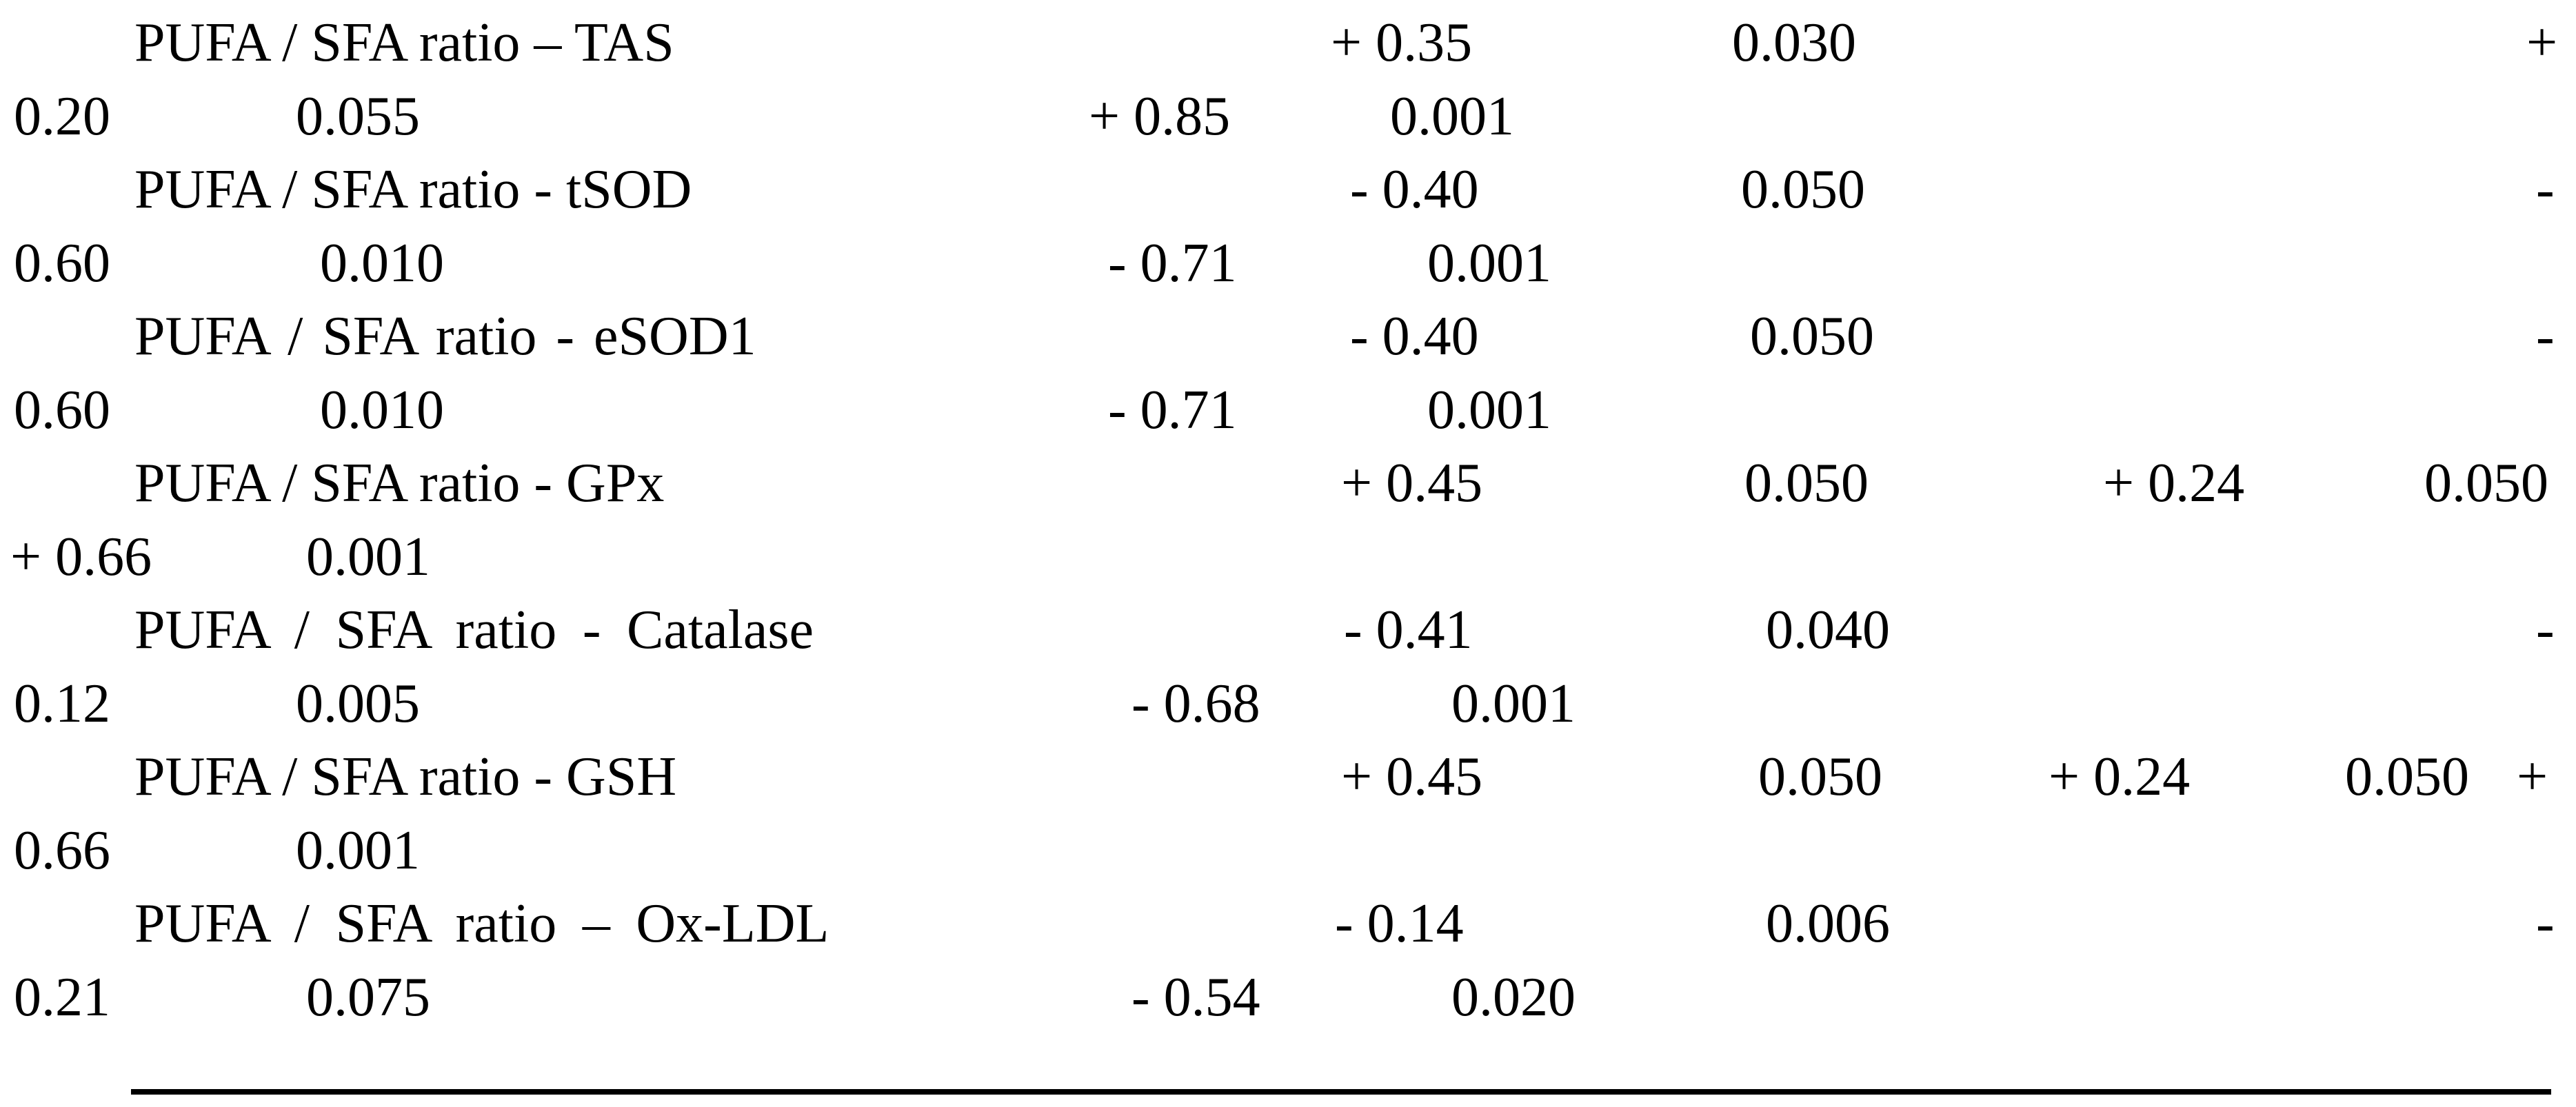 This screenshot has height=1107, width=2576. What do you see at coordinates (62, 117) in the screenshot?
I see `r-value: 0.20` at bounding box center [62, 117].